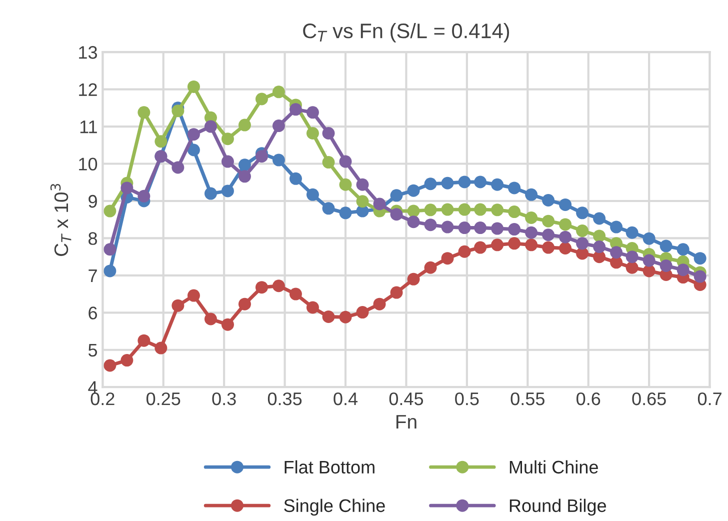 The image size is (728, 521). I want to click on x-tick-label: 0.25, so click(163, 399).